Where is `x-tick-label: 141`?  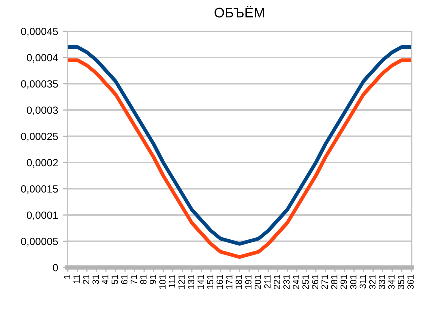
x-tick-label: 141 is located at coordinates (201, 282).